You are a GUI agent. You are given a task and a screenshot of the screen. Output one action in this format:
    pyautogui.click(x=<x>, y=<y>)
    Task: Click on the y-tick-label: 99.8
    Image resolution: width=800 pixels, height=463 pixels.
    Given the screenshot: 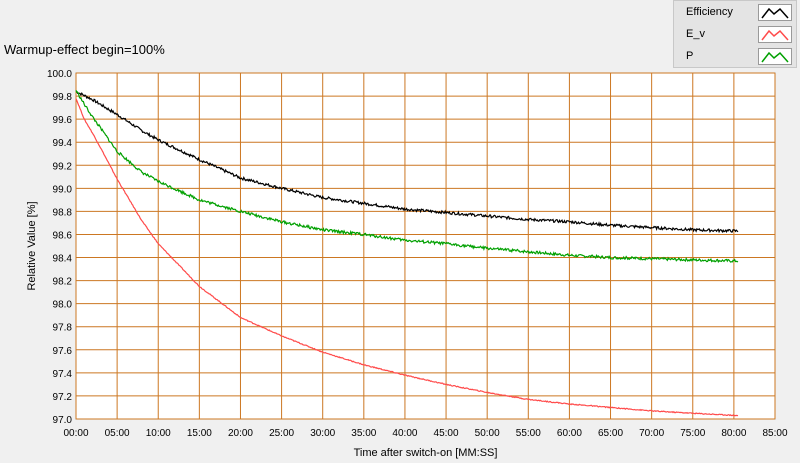 What is the action you would take?
    pyautogui.click(x=63, y=97)
    